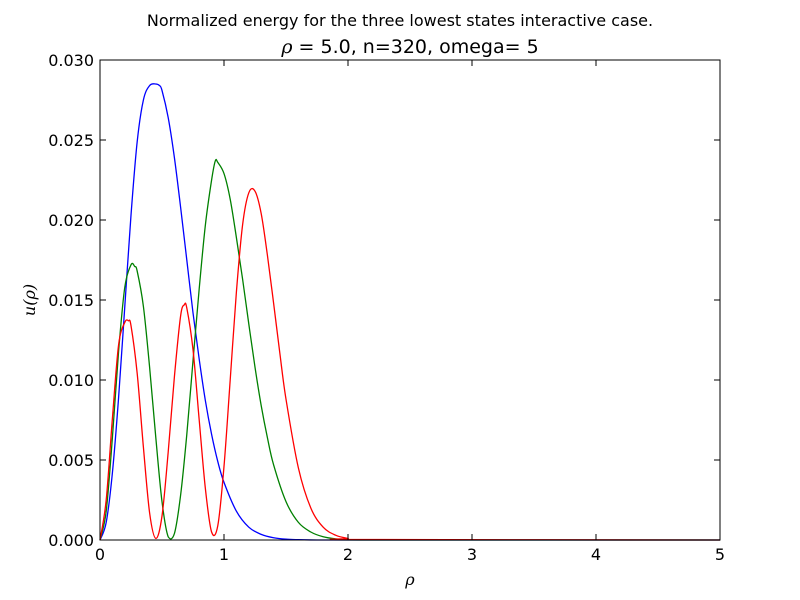 The height and width of the screenshot is (600, 800). What do you see at coordinates (472, 554) in the screenshot?
I see `x-tick-label: 3` at bounding box center [472, 554].